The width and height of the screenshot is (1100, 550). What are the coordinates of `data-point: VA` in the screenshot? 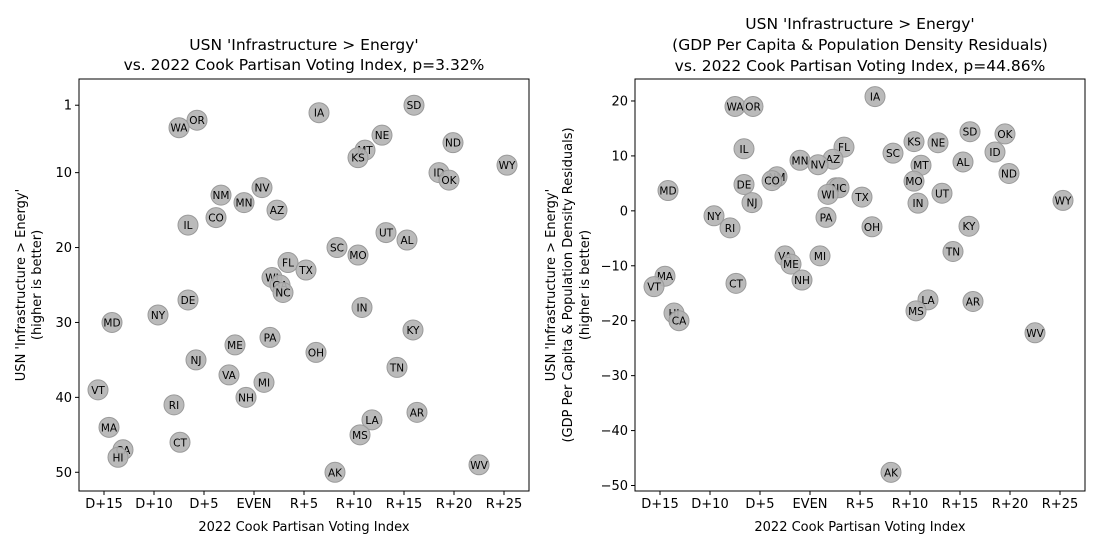 It's located at (229, 375).